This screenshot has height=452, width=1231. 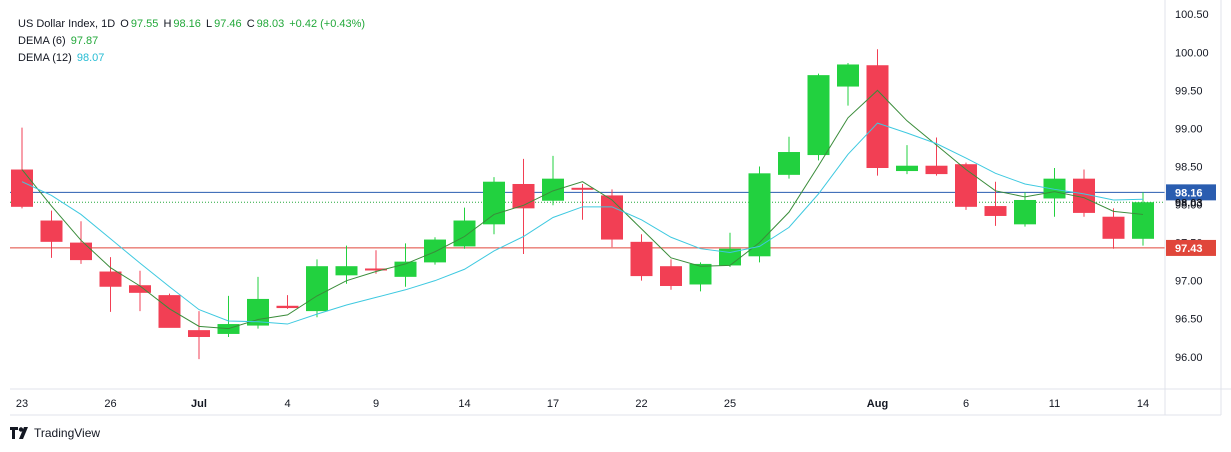 I want to click on high-label: H, so click(x=167, y=24).